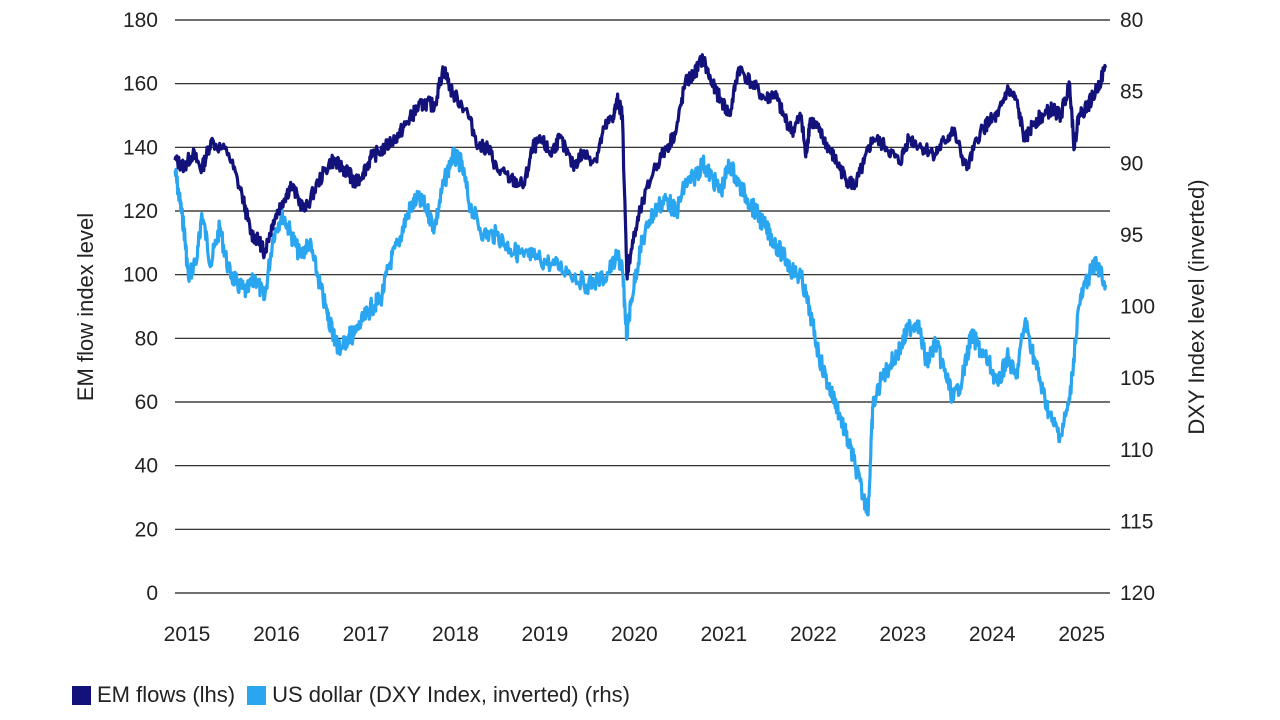  What do you see at coordinates (152, 593) in the screenshot?
I see `left-tick-label: 0` at bounding box center [152, 593].